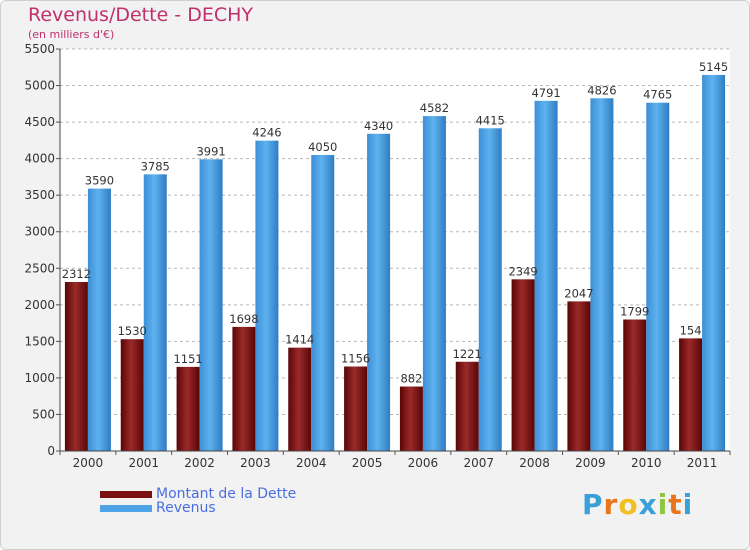 The height and width of the screenshot is (550, 750). I want to click on data-label-revenue: 4050, so click(322, 147).